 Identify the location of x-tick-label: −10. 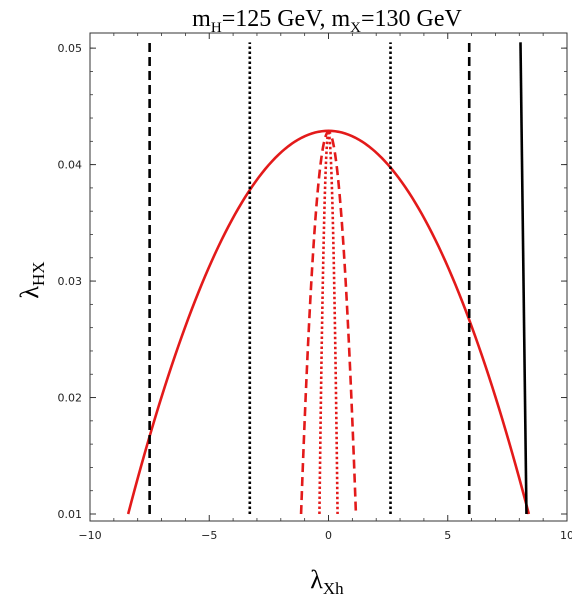
(89, 535).